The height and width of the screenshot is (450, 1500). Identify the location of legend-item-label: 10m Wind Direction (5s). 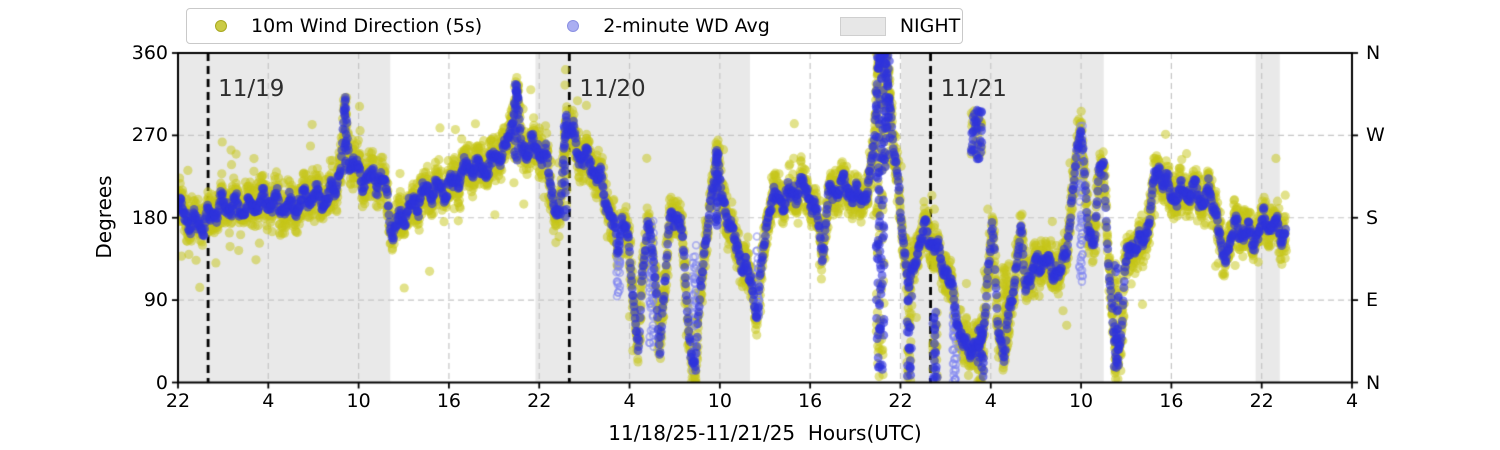
(367, 26).